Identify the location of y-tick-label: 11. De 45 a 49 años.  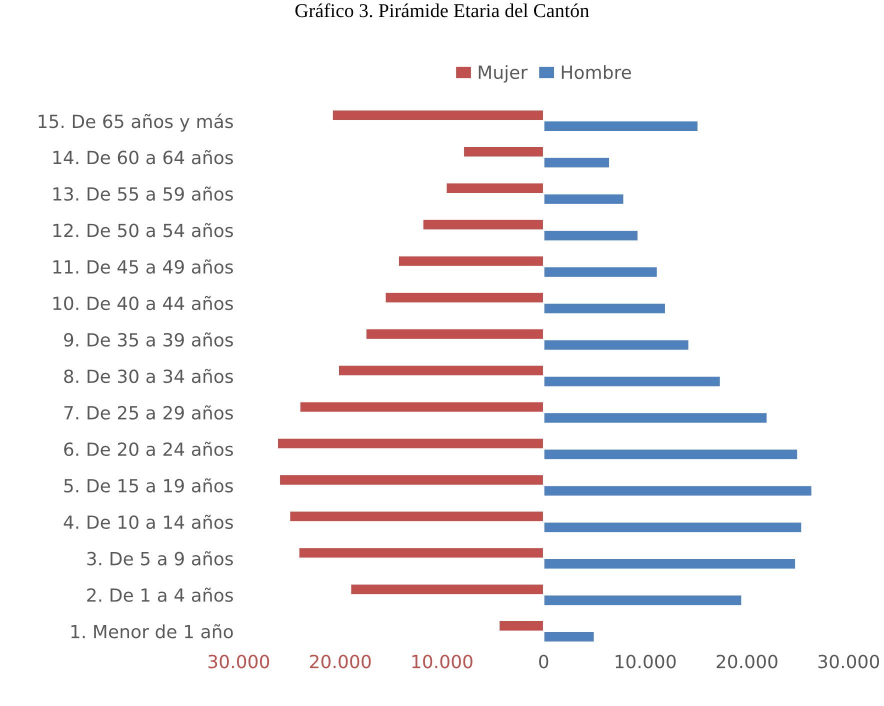
(143, 266).